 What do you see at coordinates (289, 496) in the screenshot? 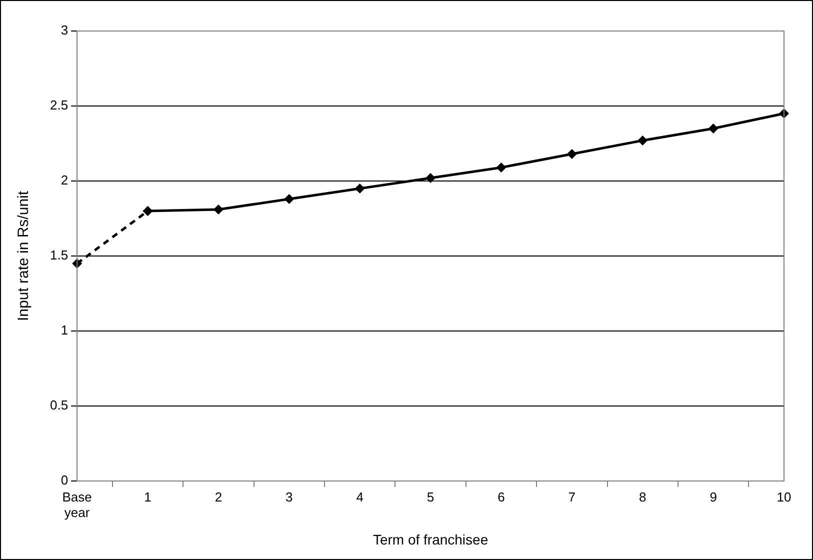
I see `x-tick-label: 3` at bounding box center [289, 496].